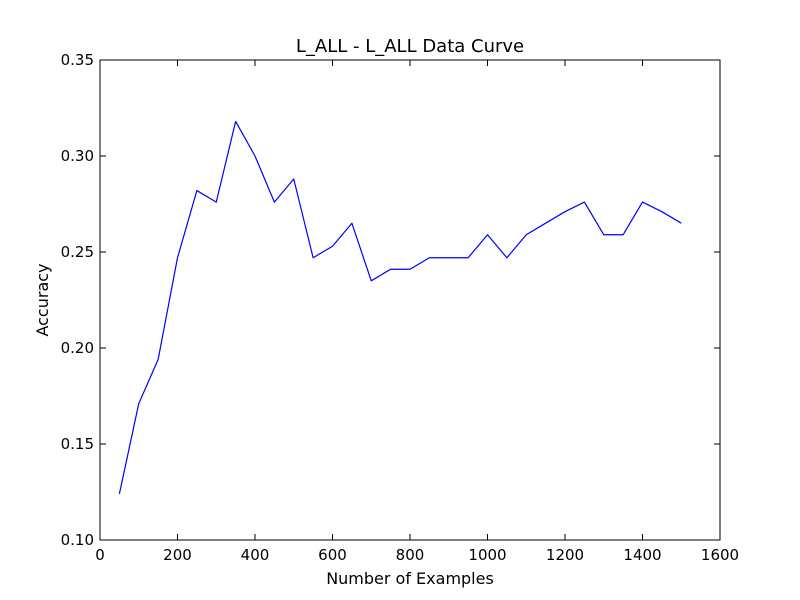 This screenshot has height=600, width=800. What do you see at coordinates (42, 299) in the screenshot?
I see `y-axis-label: Accuracy` at bounding box center [42, 299].